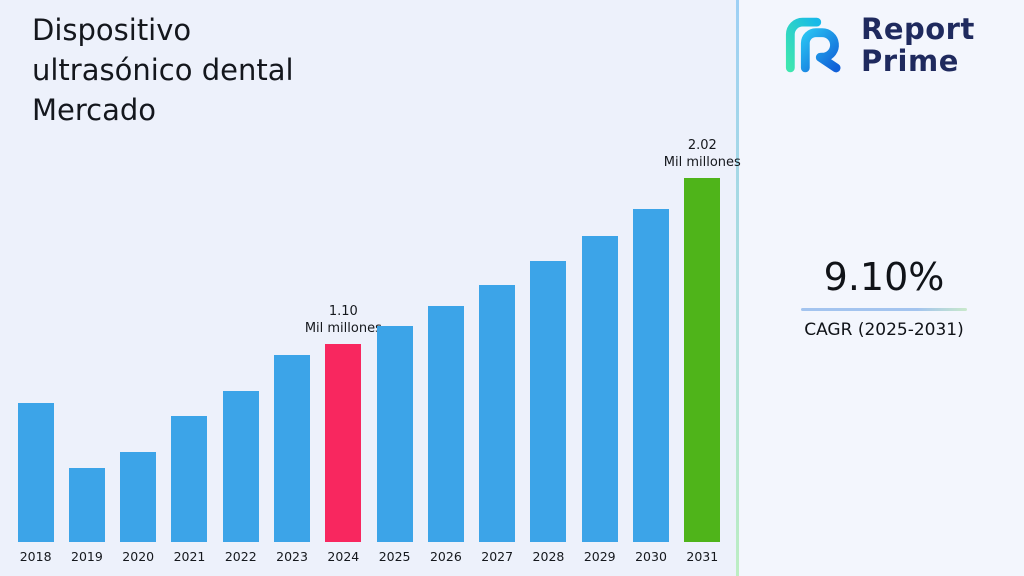 Image resolution: width=1024 pixels, height=576 pixels. What do you see at coordinates (343, 443) in the screenshot?
I see `bar-2024` at bounding box center [343, 443].